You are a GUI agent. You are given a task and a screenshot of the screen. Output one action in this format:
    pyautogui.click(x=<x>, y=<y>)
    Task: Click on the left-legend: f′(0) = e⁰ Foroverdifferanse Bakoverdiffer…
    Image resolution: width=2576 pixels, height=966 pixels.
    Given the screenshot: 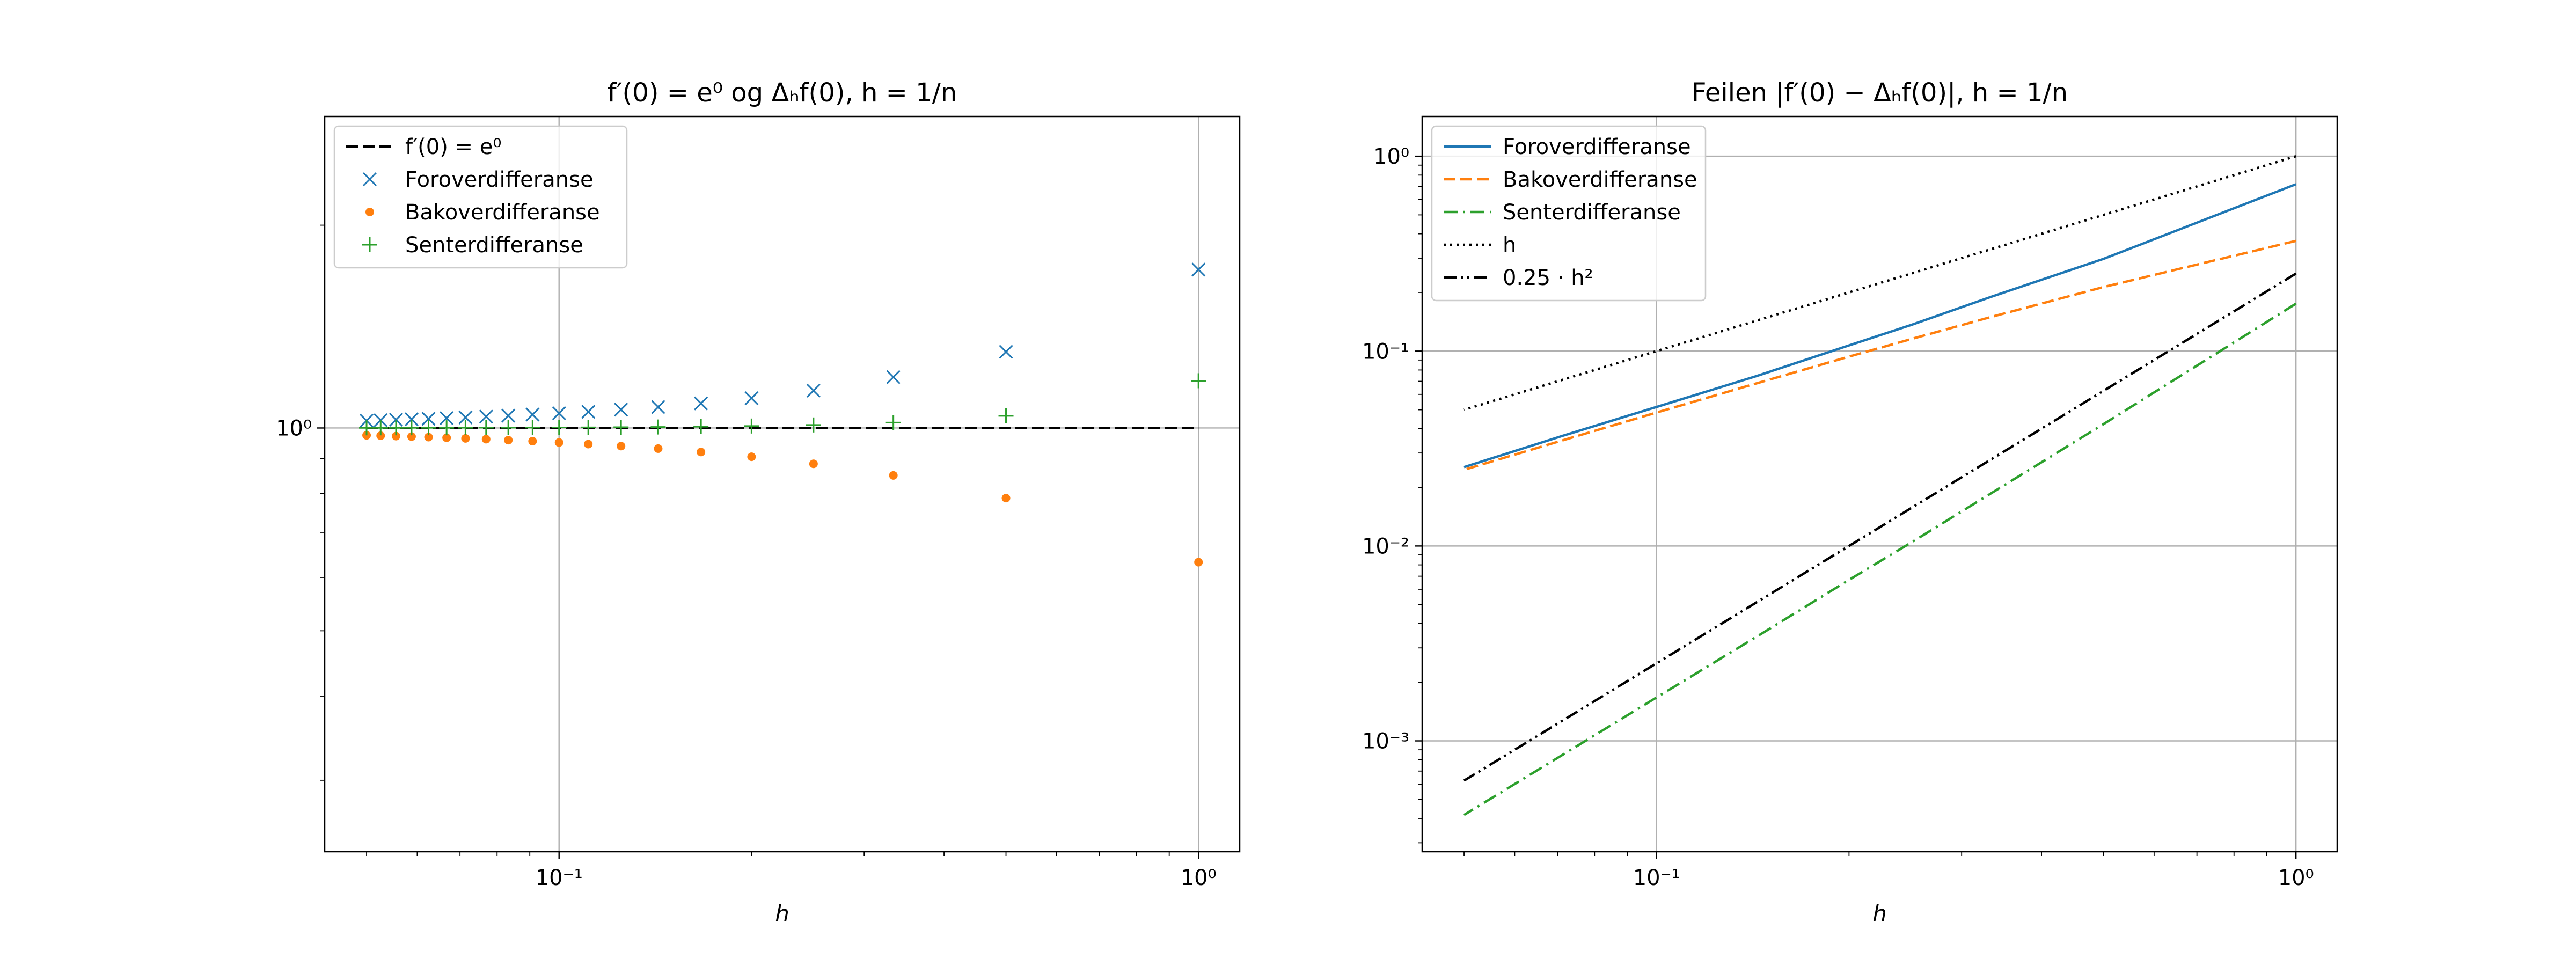 What is the action you would take?
    pyautogui.click(x=480, y=197)
    